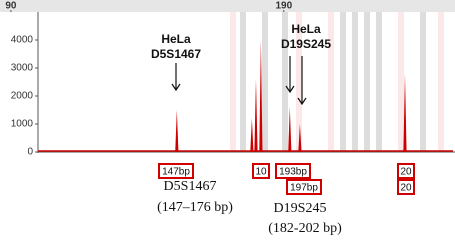  I want to click on peak-label: 197bp, so click(304, 188).